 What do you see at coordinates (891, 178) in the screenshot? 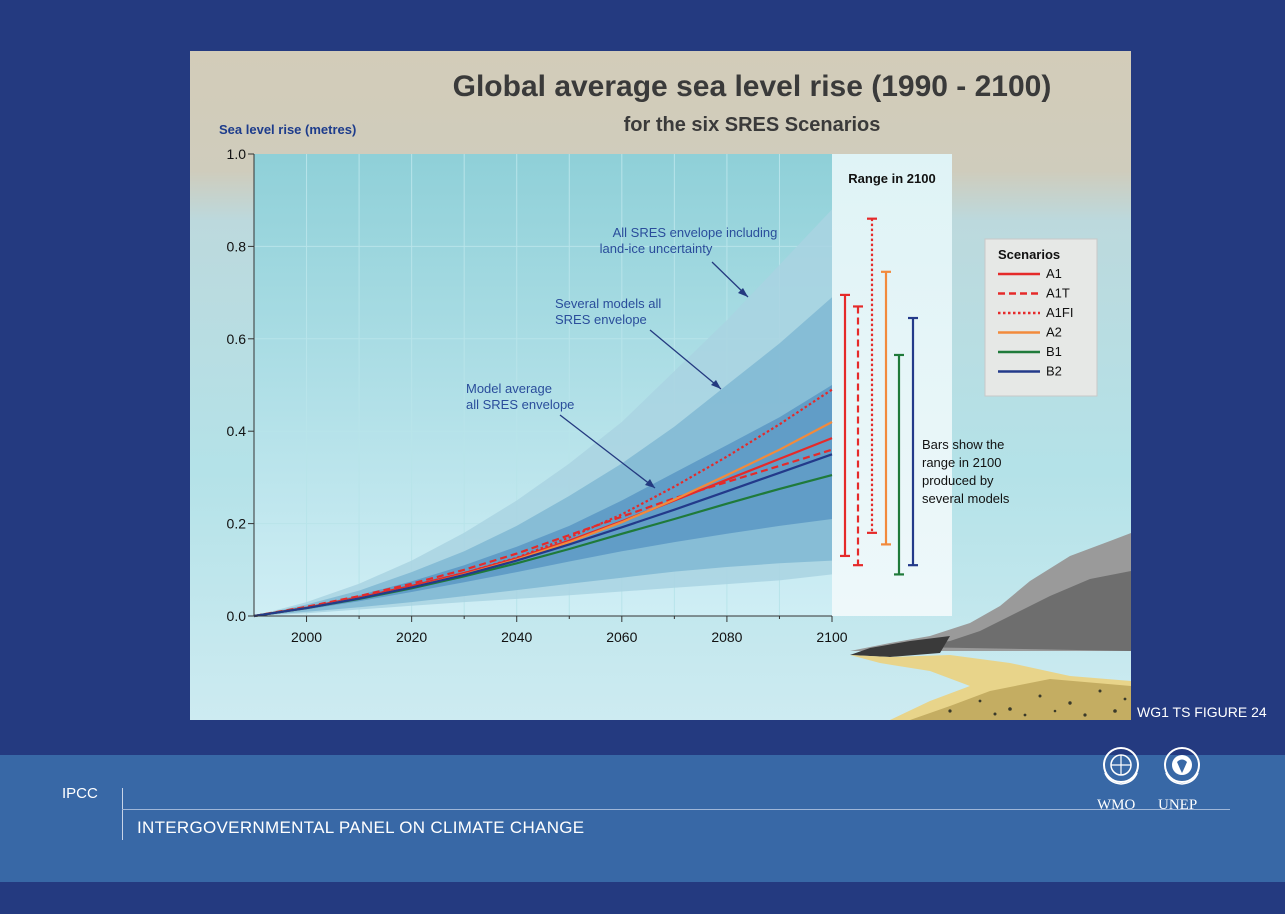
I see `range-panel-title: Range in 2100` at bounding box center [891, 178].